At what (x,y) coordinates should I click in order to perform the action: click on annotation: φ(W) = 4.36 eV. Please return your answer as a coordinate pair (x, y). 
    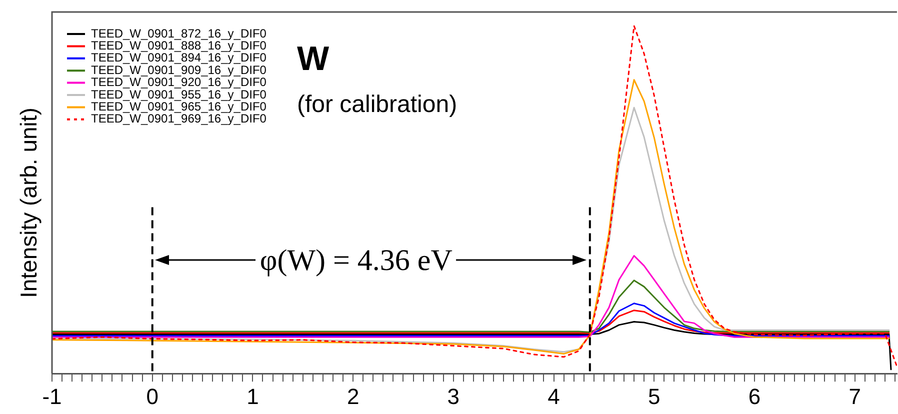
    Looking at the image, I should click on (356, 260).